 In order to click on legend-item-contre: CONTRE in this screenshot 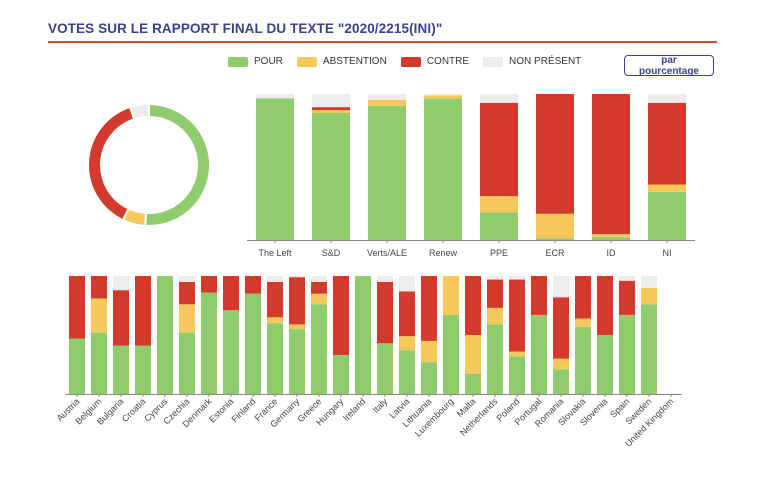, I will do `click(434, 61)`.